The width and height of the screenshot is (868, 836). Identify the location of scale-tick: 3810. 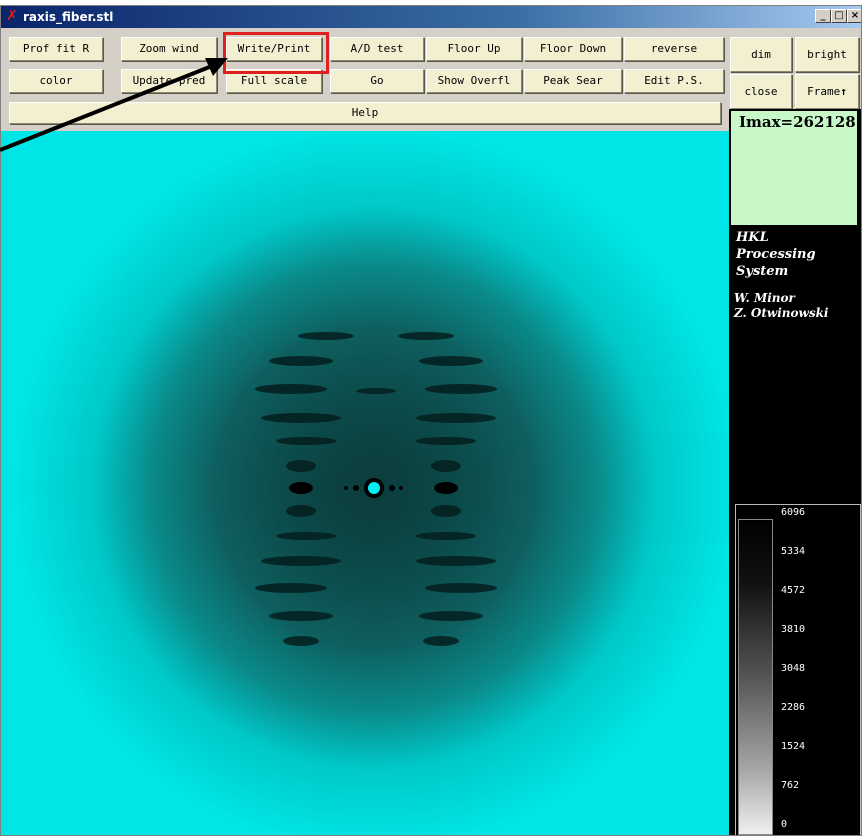
(793, 629).